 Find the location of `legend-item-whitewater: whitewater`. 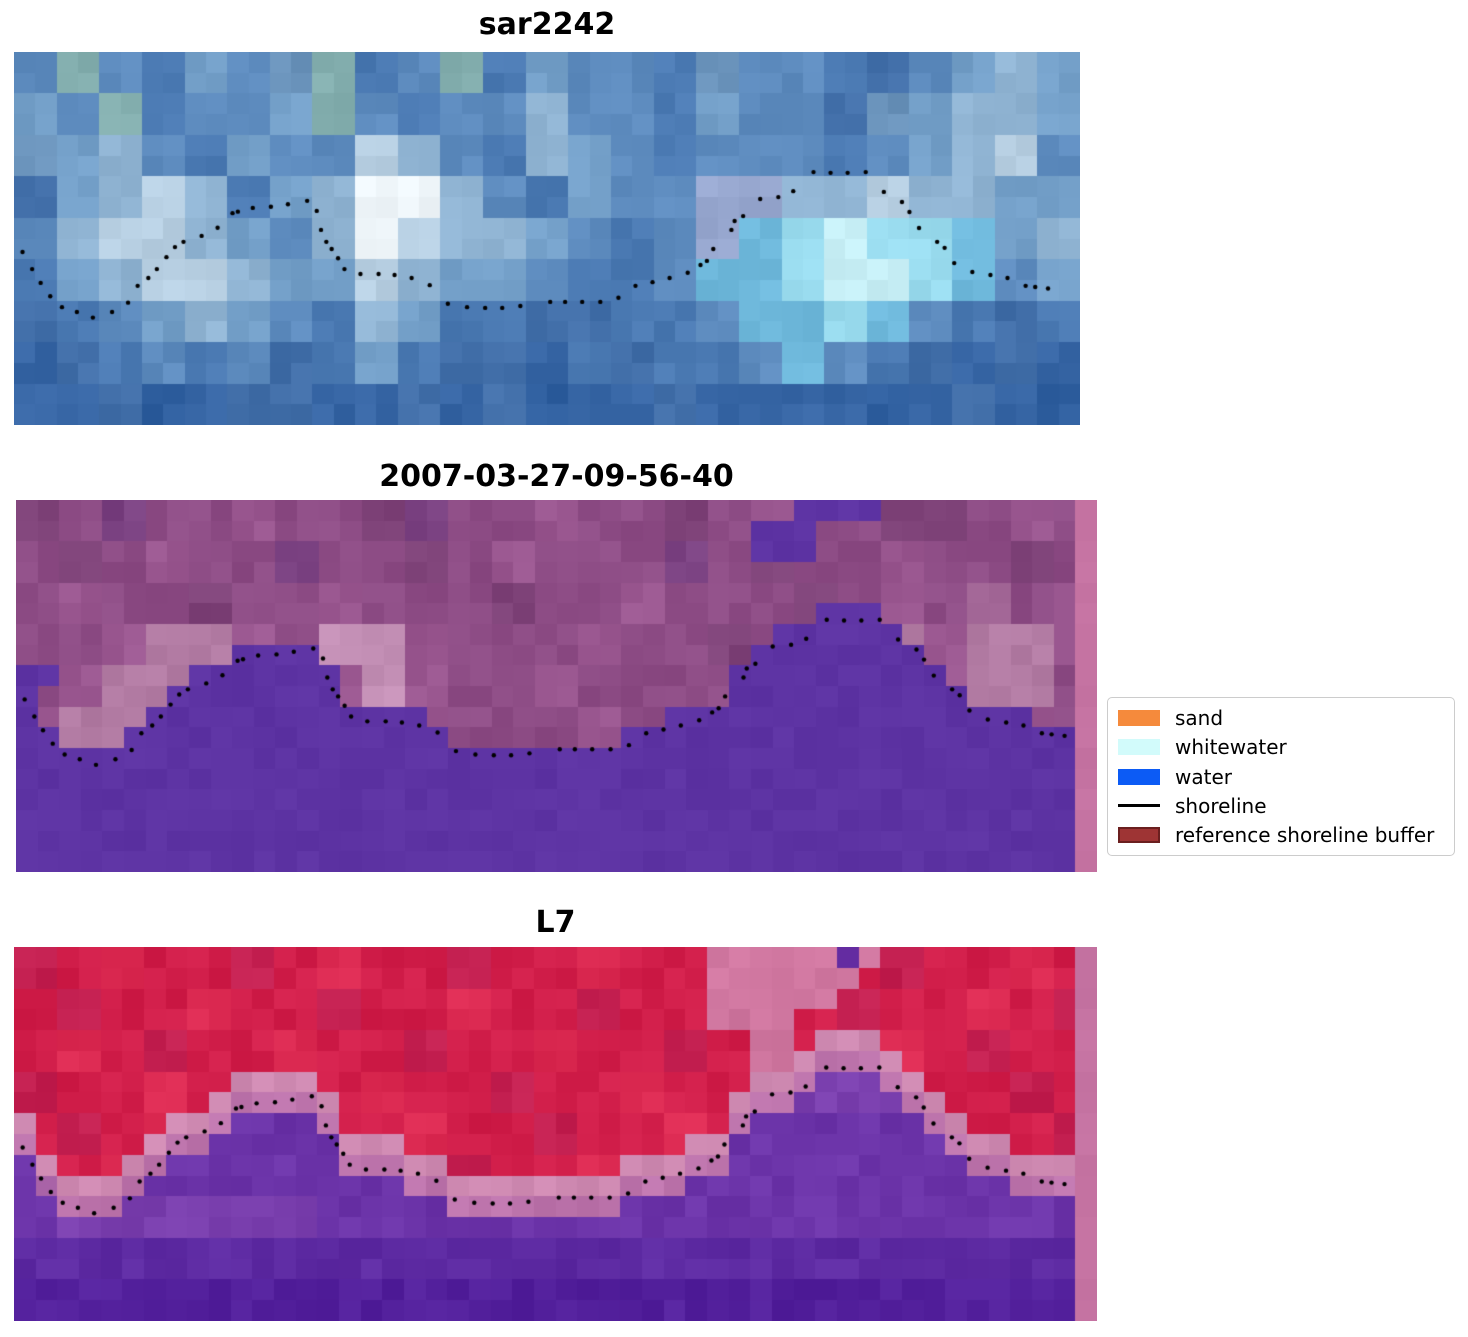

legend-item-whitewater: whitewater is located at coordinates (1281, 746).